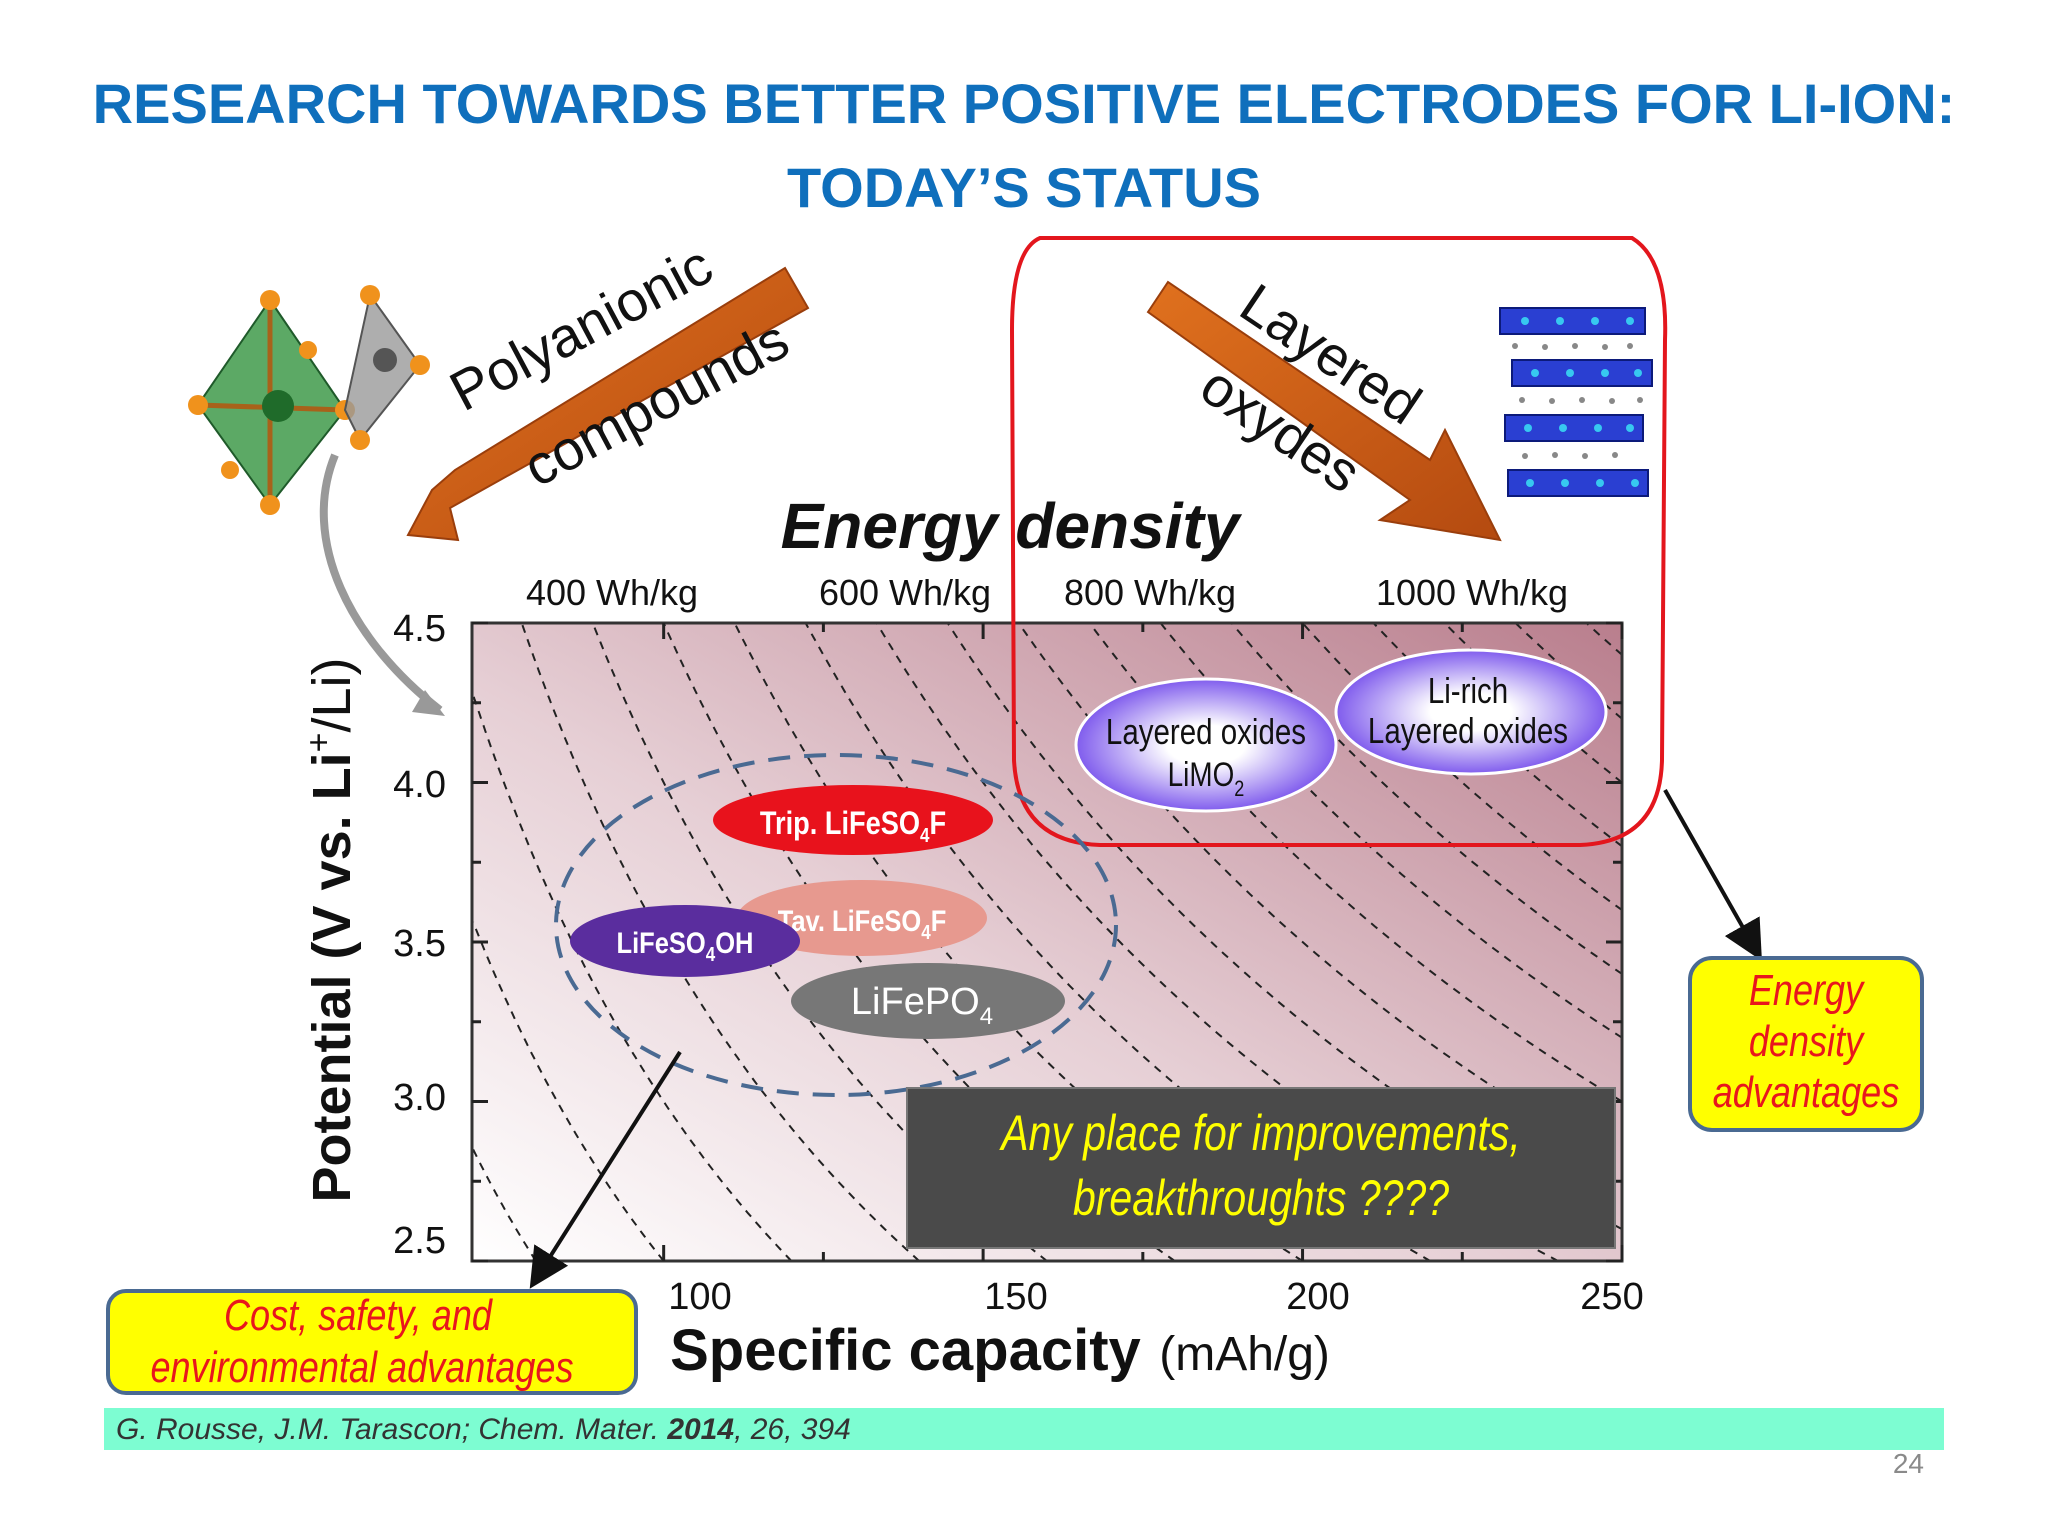 The image size is (2048, 1536). I want to click on material-tav-lifeso4f: Tav. LiFeSO4F, so click(862, 918).